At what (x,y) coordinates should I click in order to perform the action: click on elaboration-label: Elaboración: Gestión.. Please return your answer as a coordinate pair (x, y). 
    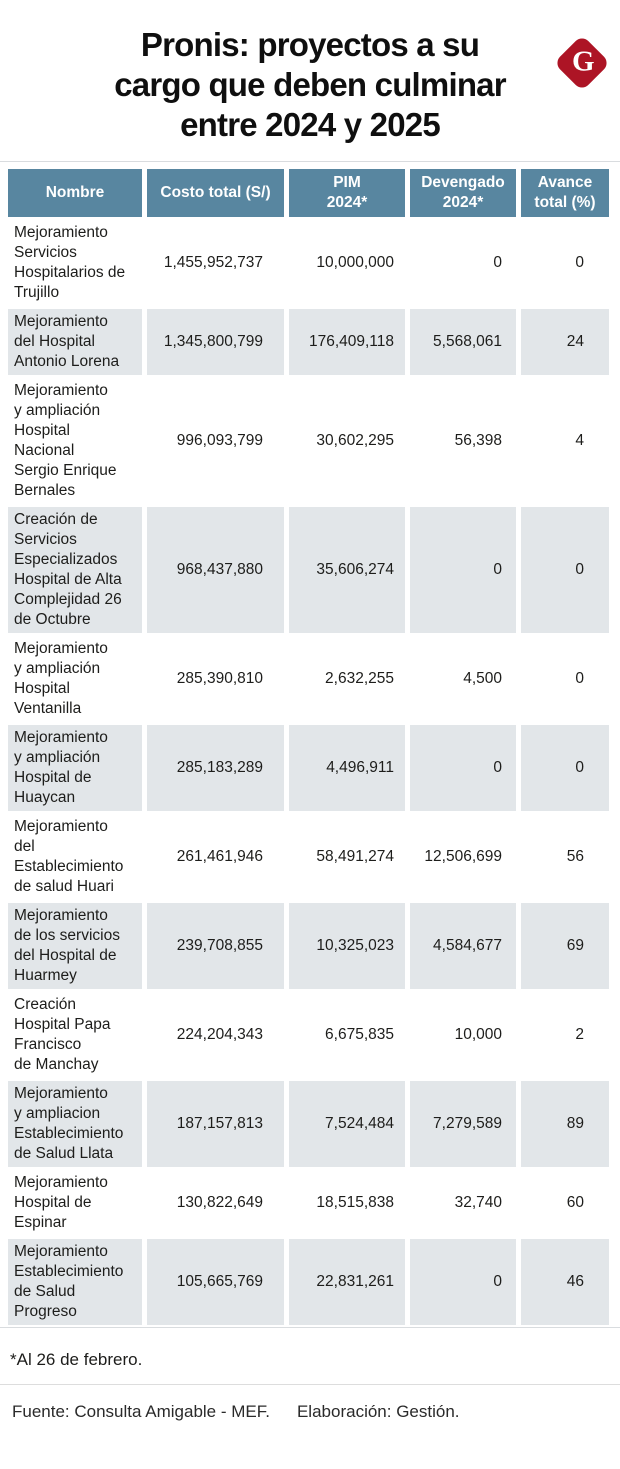
    Looking at the image, I should click on (378, 1411).